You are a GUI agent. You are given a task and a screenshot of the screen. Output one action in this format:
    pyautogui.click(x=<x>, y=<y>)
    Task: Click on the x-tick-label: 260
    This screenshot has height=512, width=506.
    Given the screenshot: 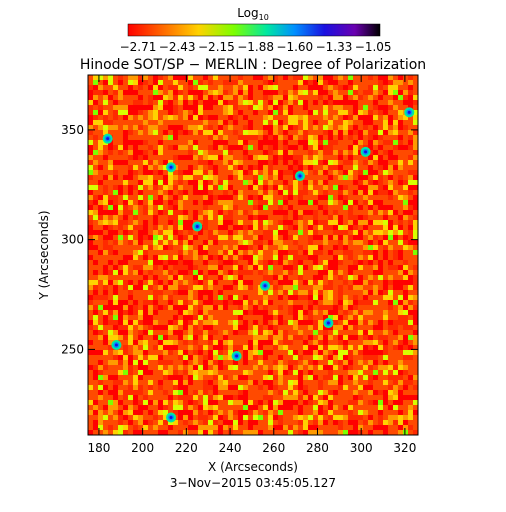 What is the action you would take?
    pyautogui.click(x=273, y=448)
    